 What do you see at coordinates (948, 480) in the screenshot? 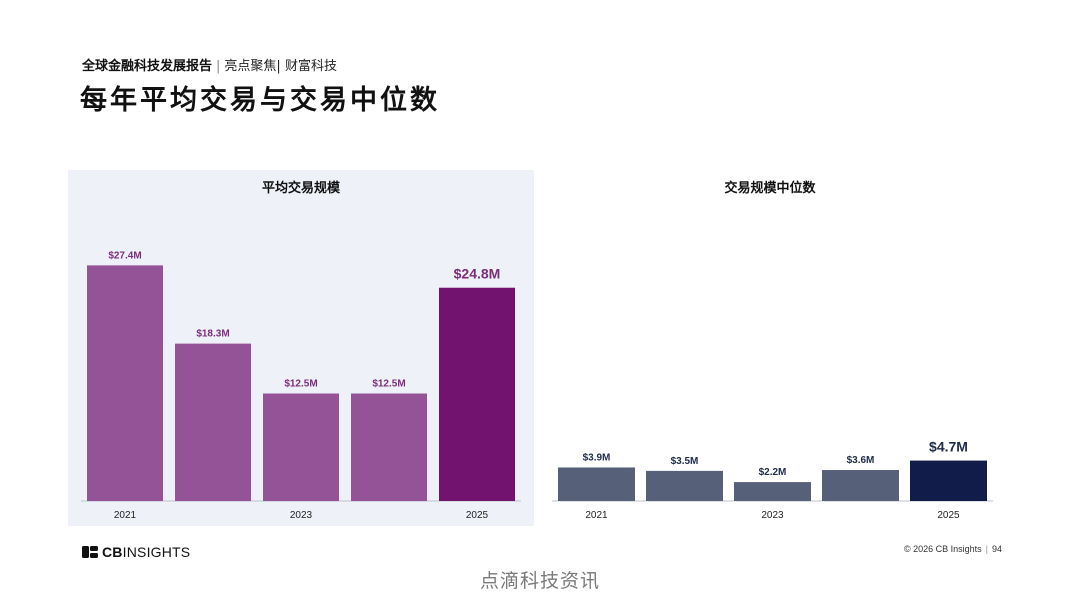
I see `median-bar-2025` at bounding box center [948, 480].